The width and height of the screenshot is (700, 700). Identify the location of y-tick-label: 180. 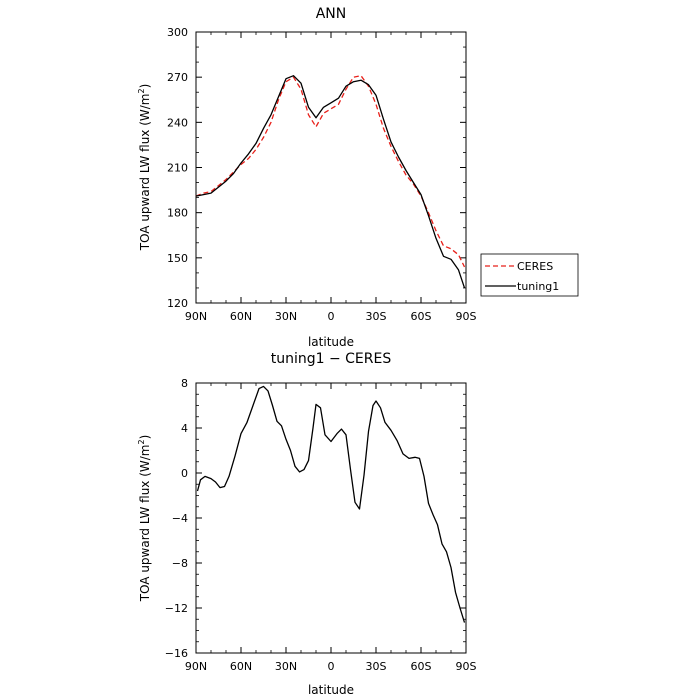
(177, 213).